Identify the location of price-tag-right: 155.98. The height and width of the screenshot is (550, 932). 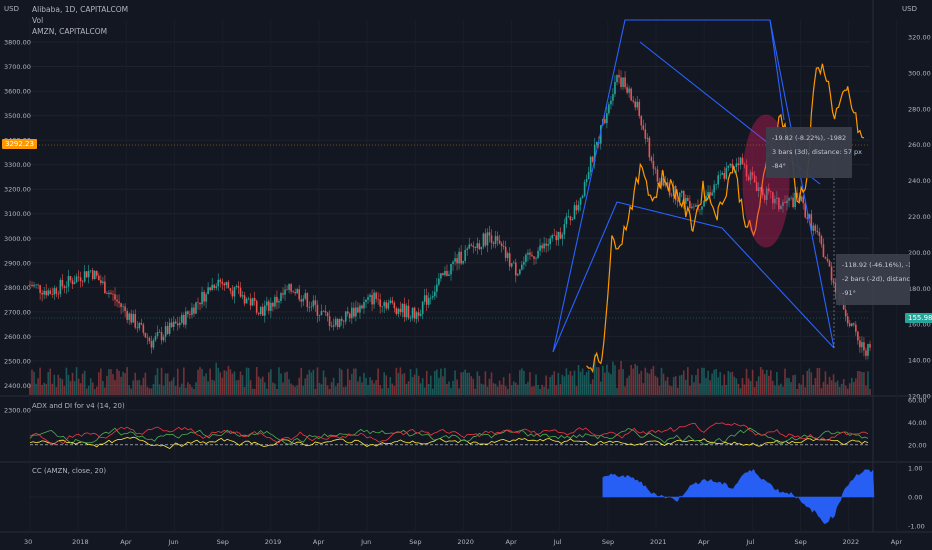
(918, 318).